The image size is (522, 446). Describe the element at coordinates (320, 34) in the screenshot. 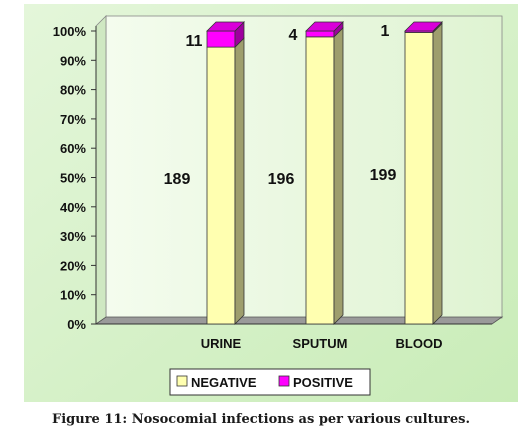

I see `bar-positive-sputum` at that location.